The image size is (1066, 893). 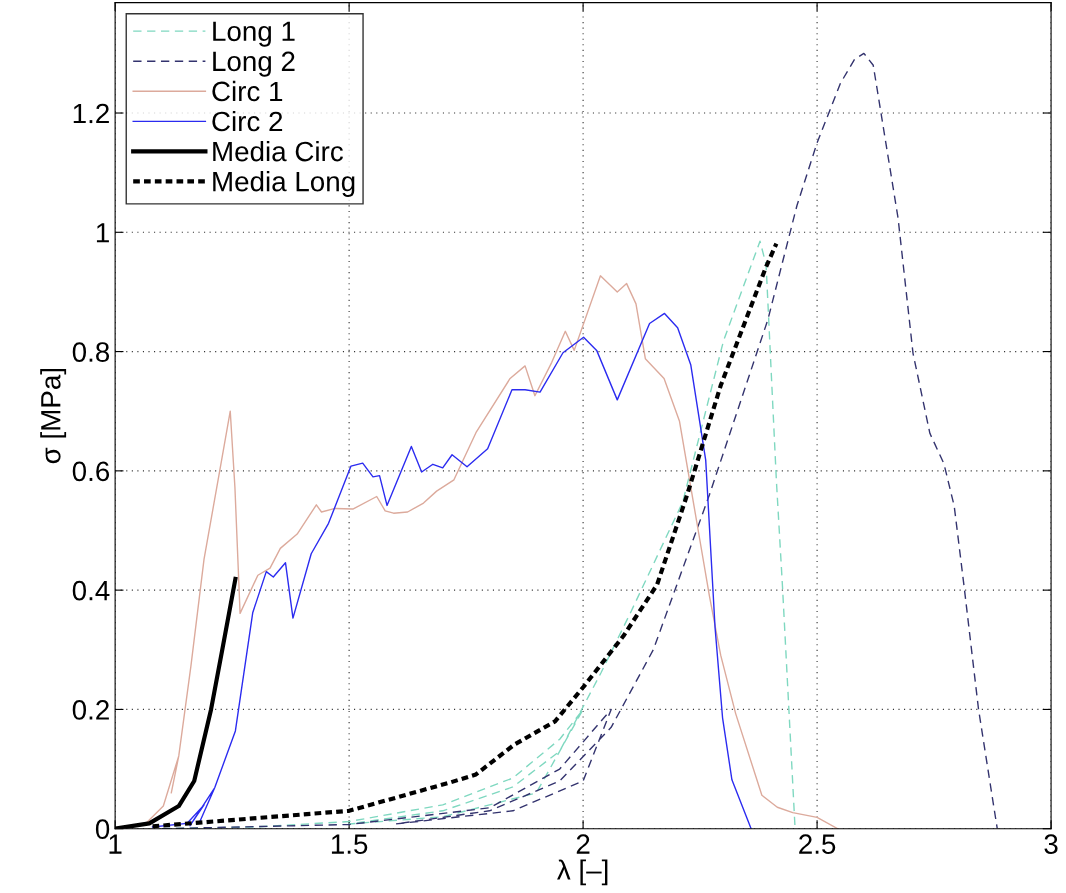 What do you see at coordinates (349, 844) in the screenshot?
I see `x-tick-label: 1.5` at bounding box center [349, 844].